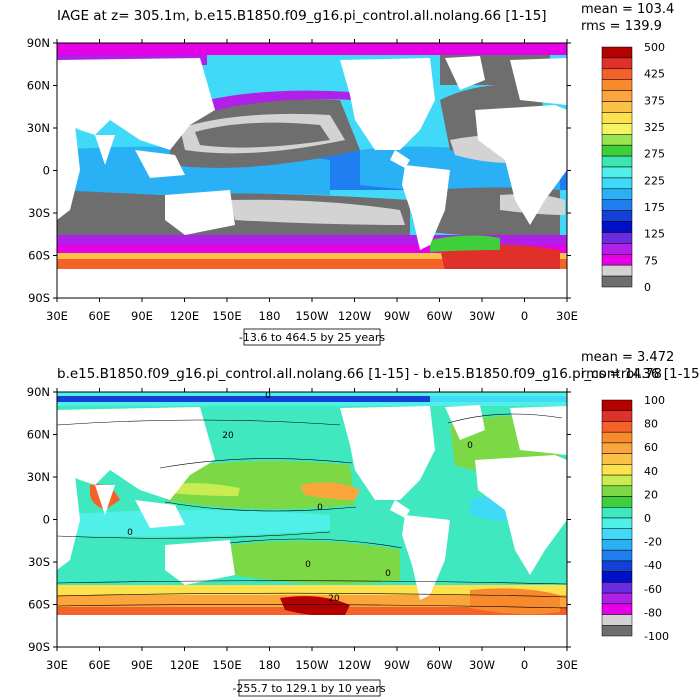  What do you see at coordinates (647, 518) in the screenshot?
I see `colorbar-label: 0` at bounding box center [647, 518].